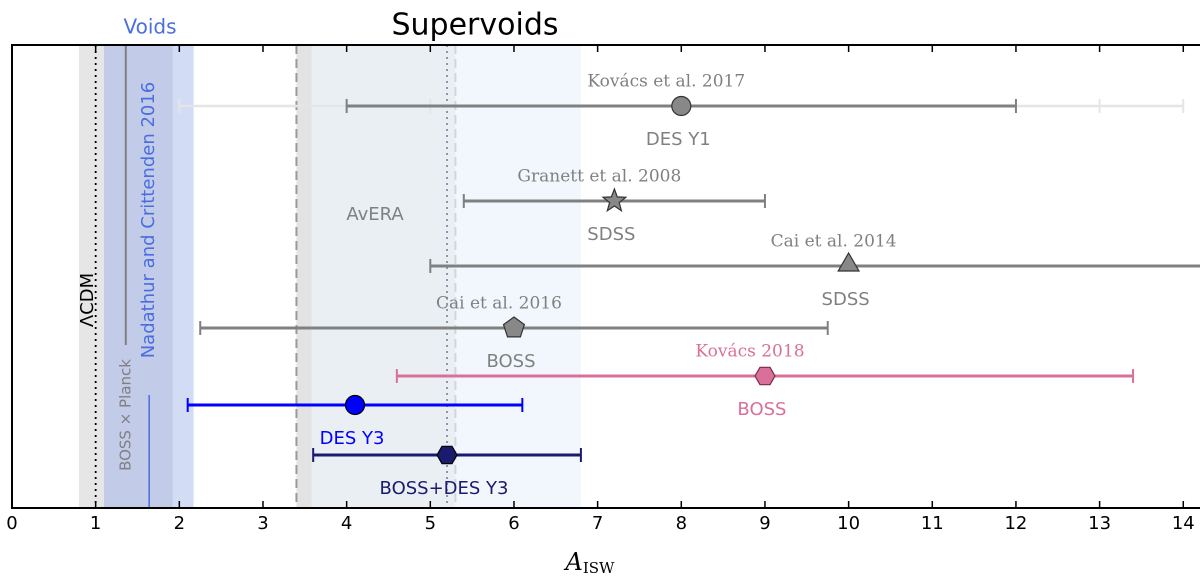 The image size is (1200, 579). What do you see at coordinates (1015, 523) in the screenshot?
I see `x-tick-label: 12` at bounding box center [1015, 523].